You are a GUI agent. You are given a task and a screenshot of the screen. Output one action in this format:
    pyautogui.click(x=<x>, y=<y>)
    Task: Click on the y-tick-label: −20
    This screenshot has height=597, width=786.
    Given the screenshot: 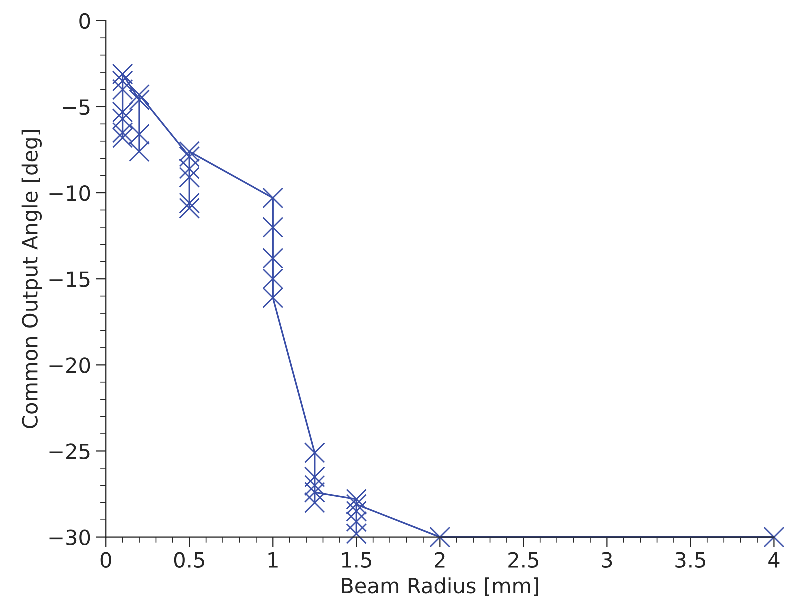 What is the action you would take?
    pyautogui.click(x=70, y=366)
    